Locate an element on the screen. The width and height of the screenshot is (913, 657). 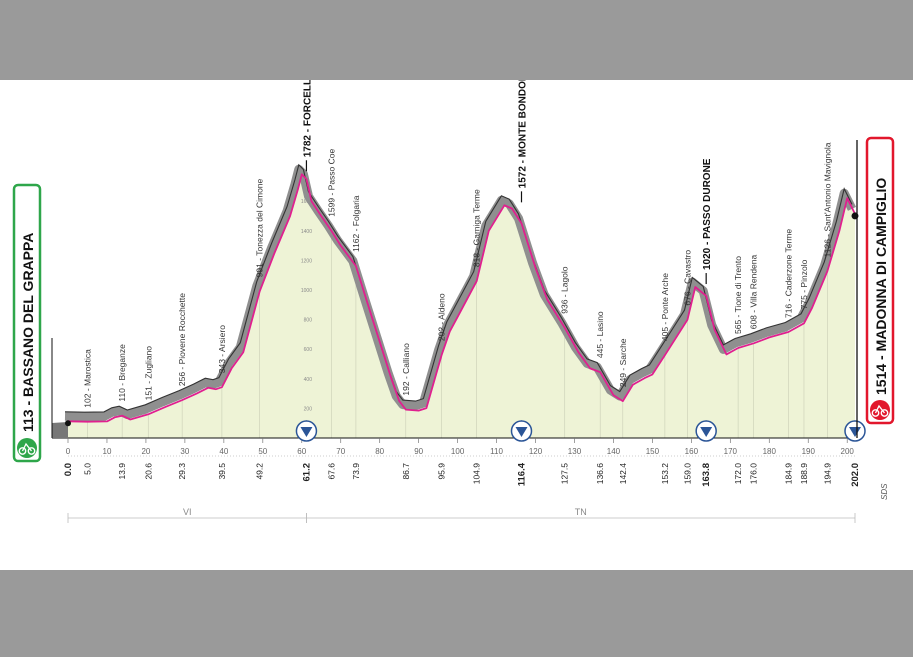
distance-label: 39.5 is located at coordinates (222, 471).